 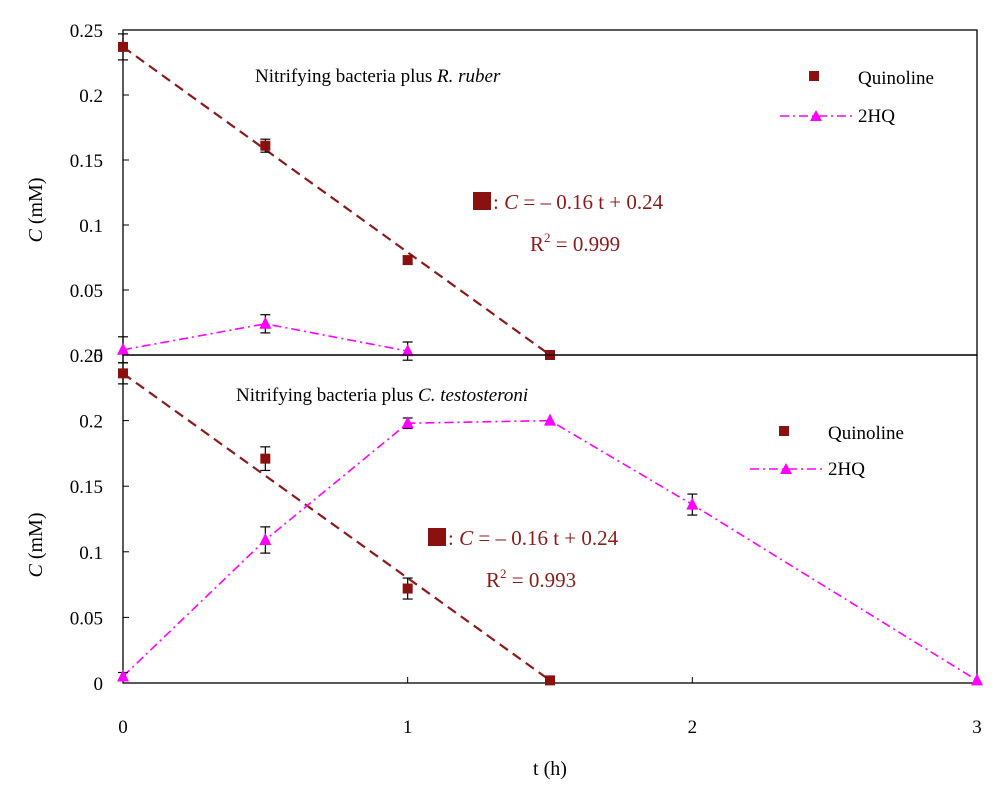 I want to click on y-tick-label-bottom-0: 0.25, so click(x=86, y=356).